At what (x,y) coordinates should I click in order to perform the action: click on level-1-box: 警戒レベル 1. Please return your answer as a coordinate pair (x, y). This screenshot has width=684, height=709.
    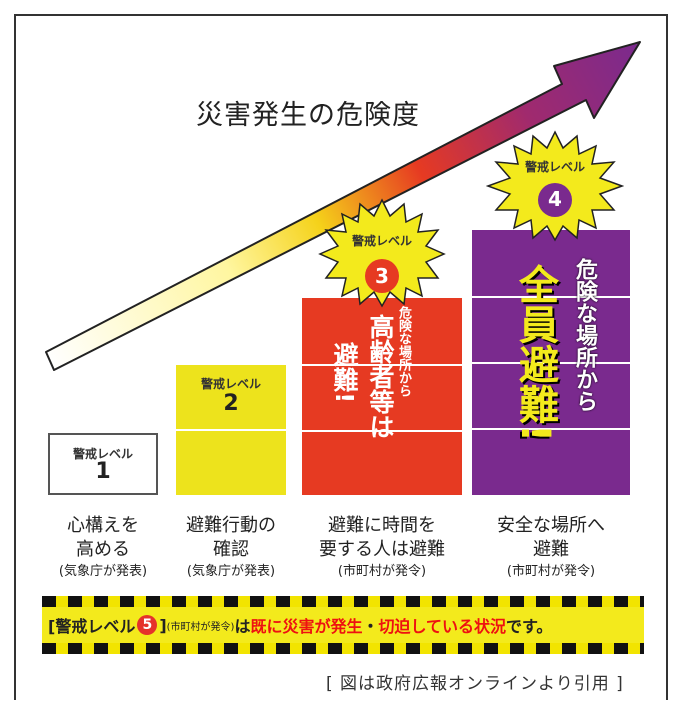
    Looking at the image, I should click on (103, 464).